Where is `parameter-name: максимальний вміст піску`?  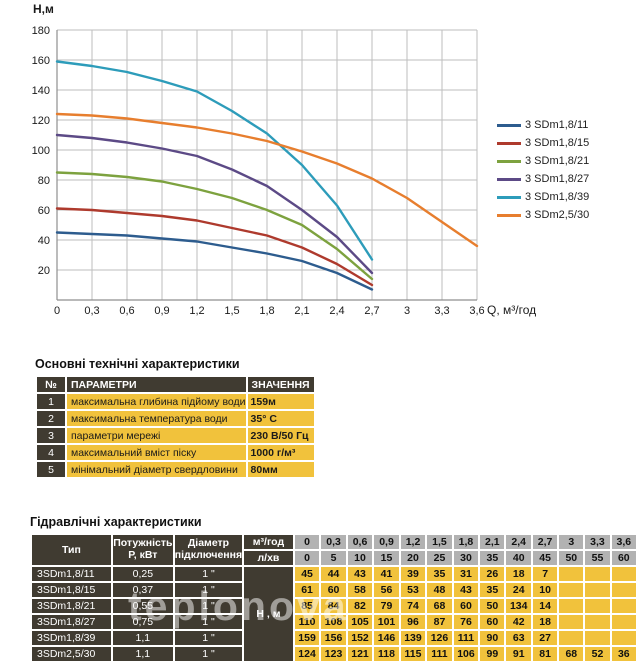
parameter-name: максимальний вміст піску is located at coordinates (156, 452).